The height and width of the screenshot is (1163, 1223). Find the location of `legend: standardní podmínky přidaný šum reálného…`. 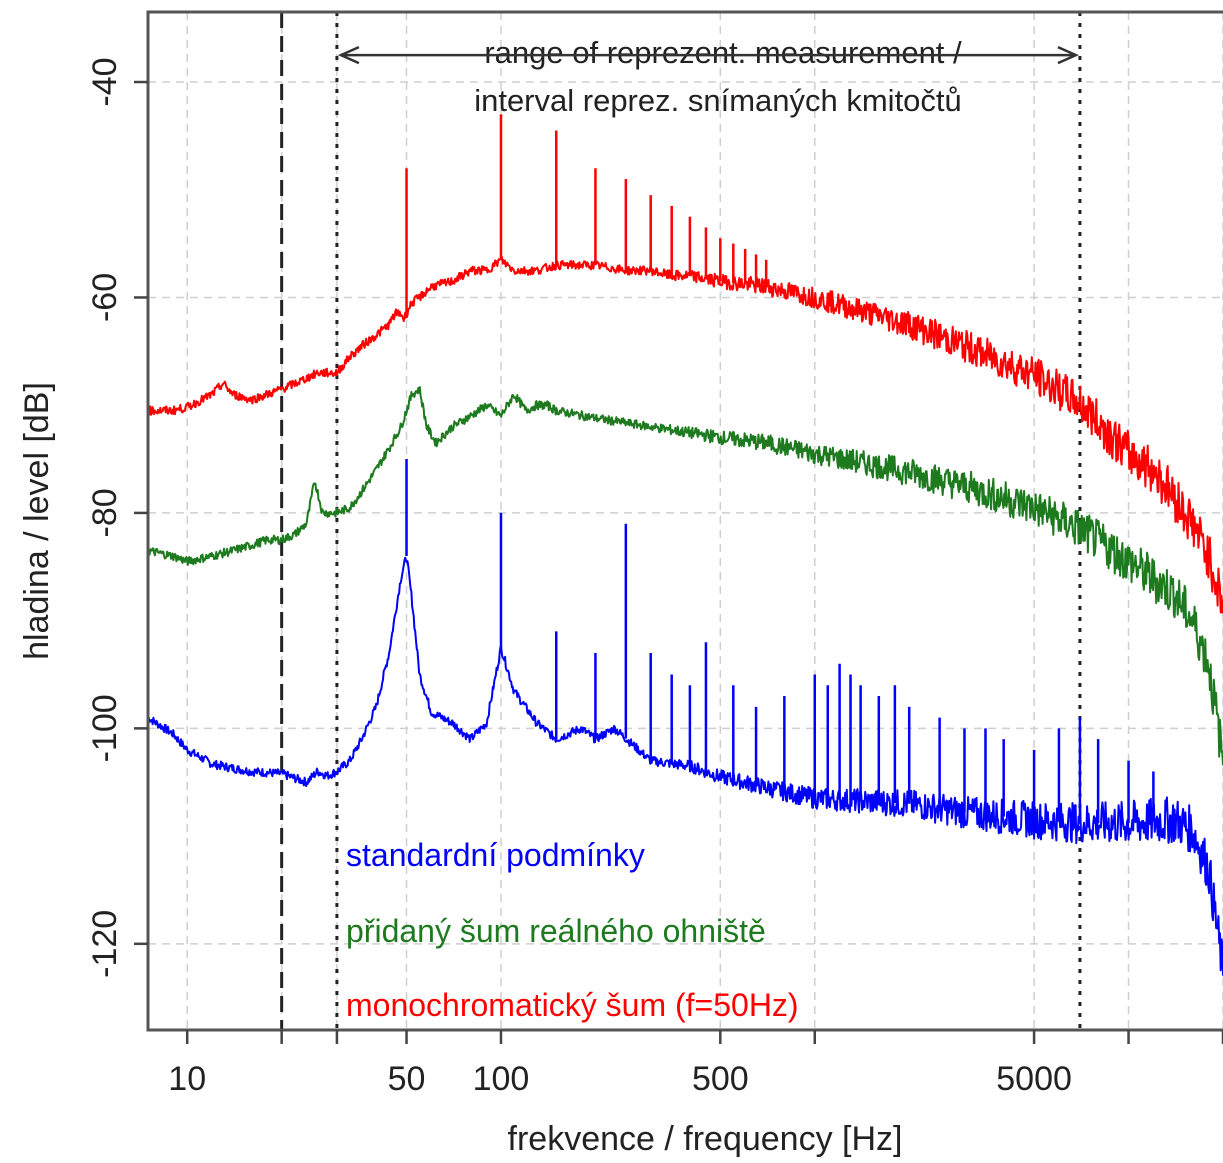

legend: standardní podmínky přidaný šum reálného… is located at coordinates (572, 930).